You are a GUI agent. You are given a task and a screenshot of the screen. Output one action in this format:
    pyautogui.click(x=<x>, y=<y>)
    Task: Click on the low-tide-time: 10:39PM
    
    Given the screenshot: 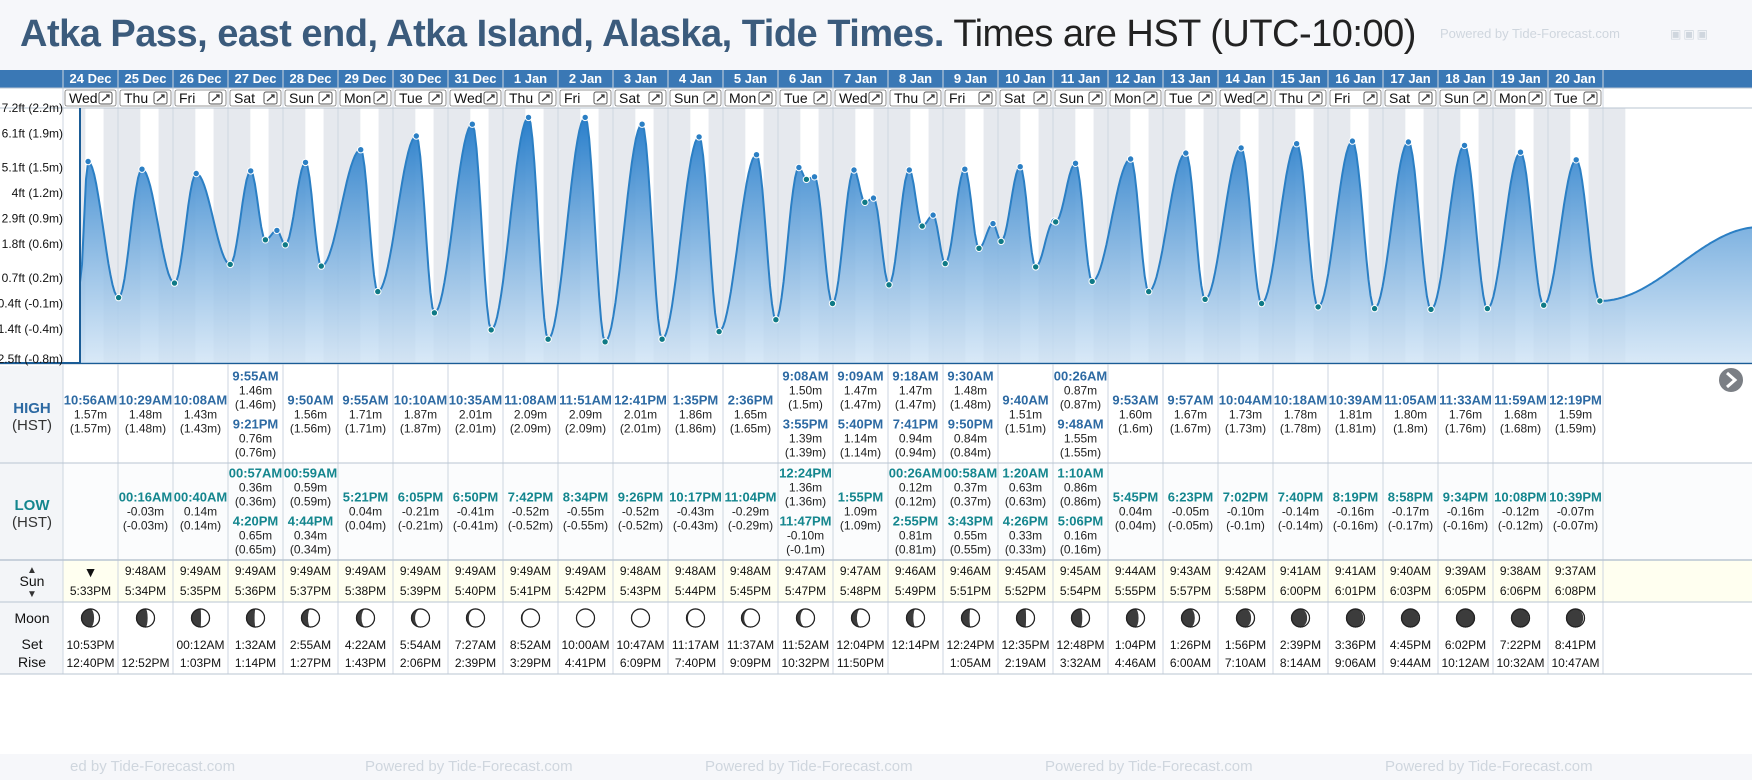 What is the action you would take?
    pyautogui.click(x=1575, y=497)
    